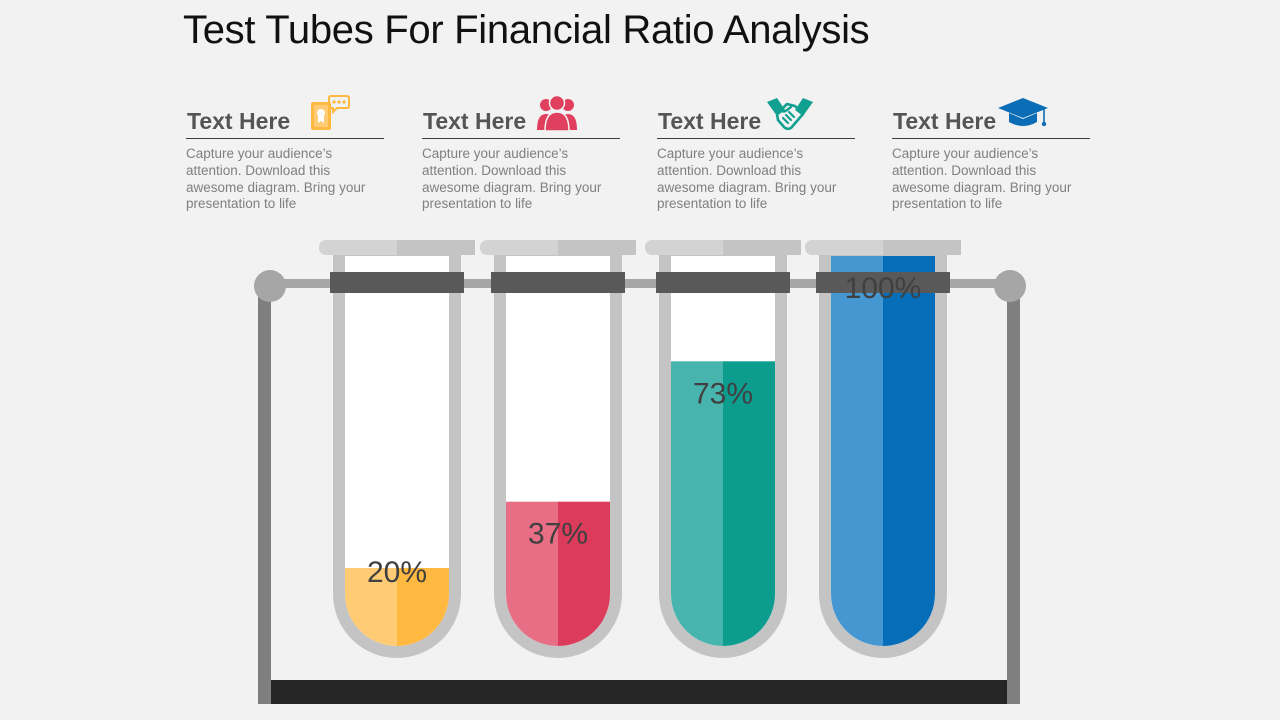 This screenshot has width=1280, height=720. Describe the element at coordinates (1023, 112) in the screenshot. I see `graduation-cap-icon` at that location.